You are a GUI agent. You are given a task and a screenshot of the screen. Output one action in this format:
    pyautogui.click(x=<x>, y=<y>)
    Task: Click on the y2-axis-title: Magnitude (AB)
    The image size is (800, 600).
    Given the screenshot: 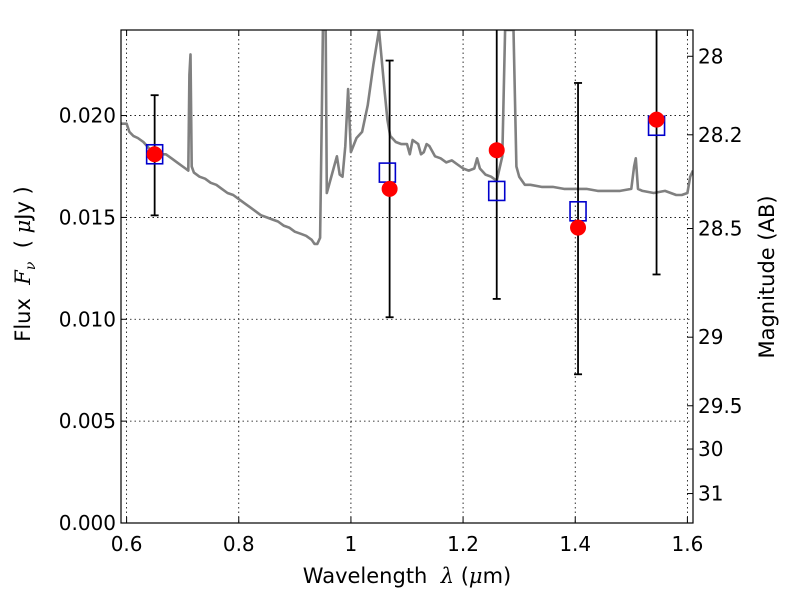 What is the action you would take?
    pyautogui.click(x=767, y=276)
    